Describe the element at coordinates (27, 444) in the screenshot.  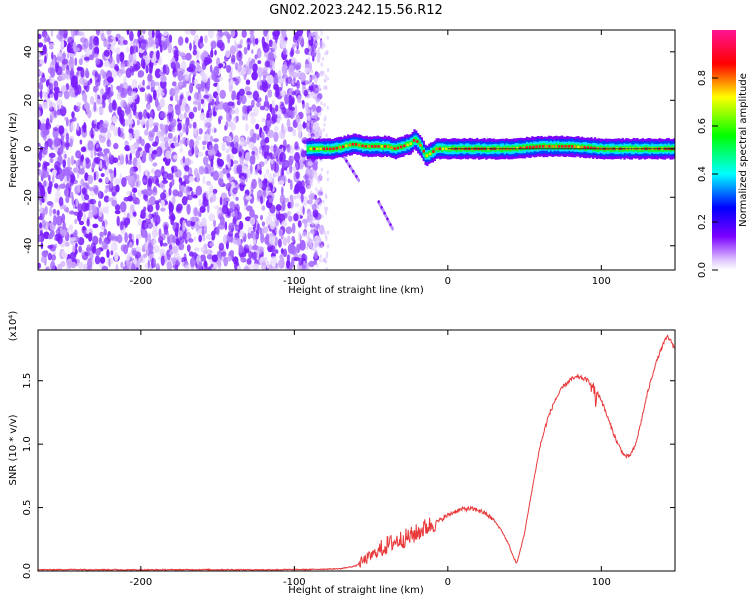
I see `snr-y-tick-label: 1.0` at that location.